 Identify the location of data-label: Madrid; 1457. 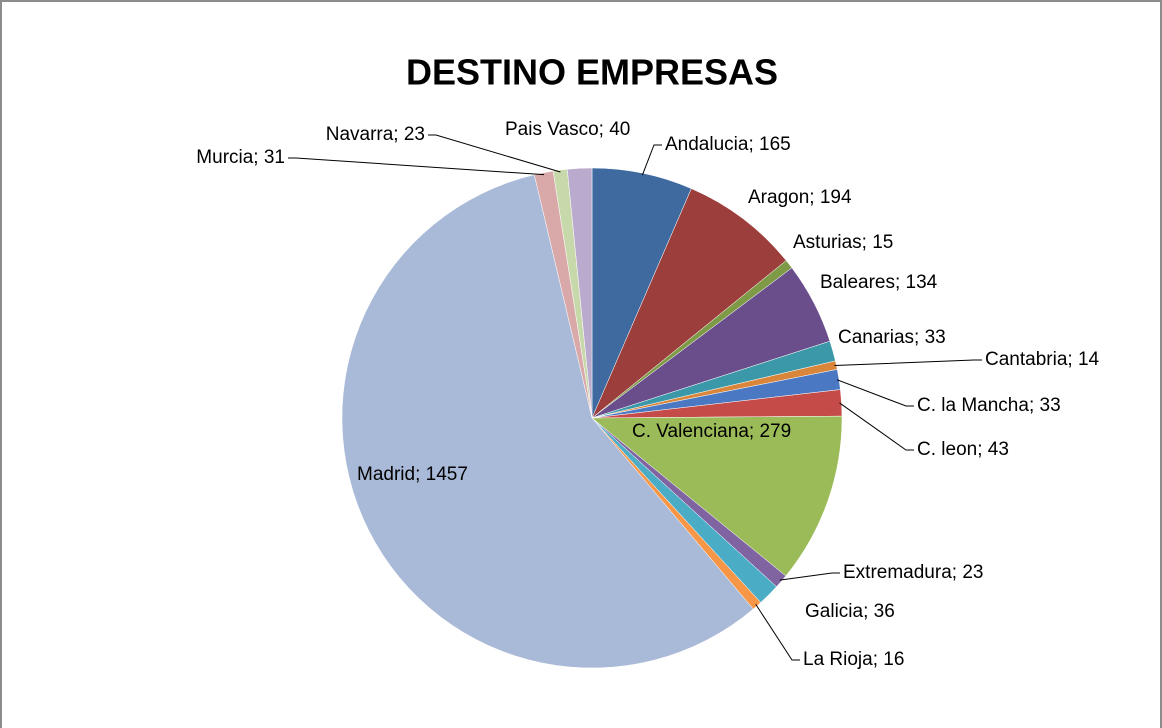
(412, 474).